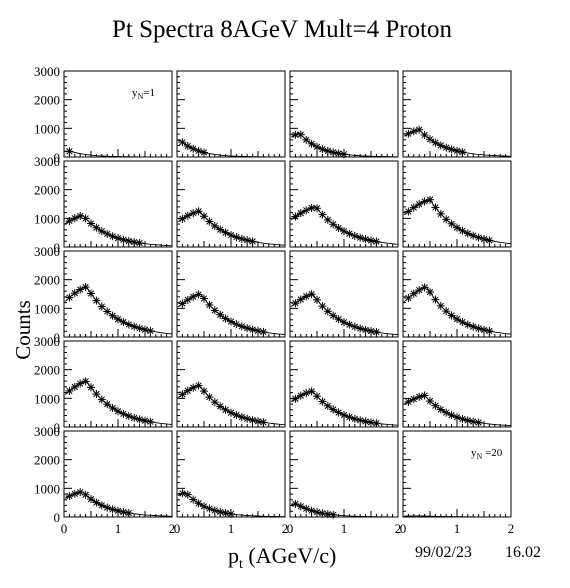  What do you see at coordinates (47, 280) in the screenshot?
I see `y-tick-label: 2000` at bounding box center [47, 280].